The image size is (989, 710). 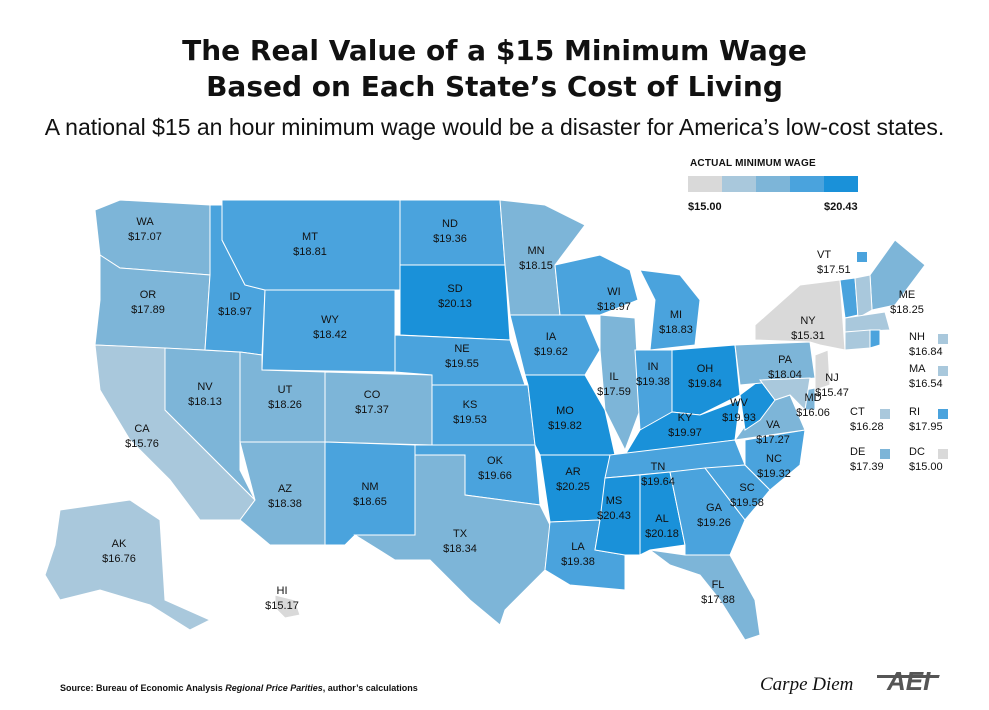 What do you see at coordinates (450, 224) in the screenshot?
I see `state-label-nd: ND` at bounding box center [450, 224].